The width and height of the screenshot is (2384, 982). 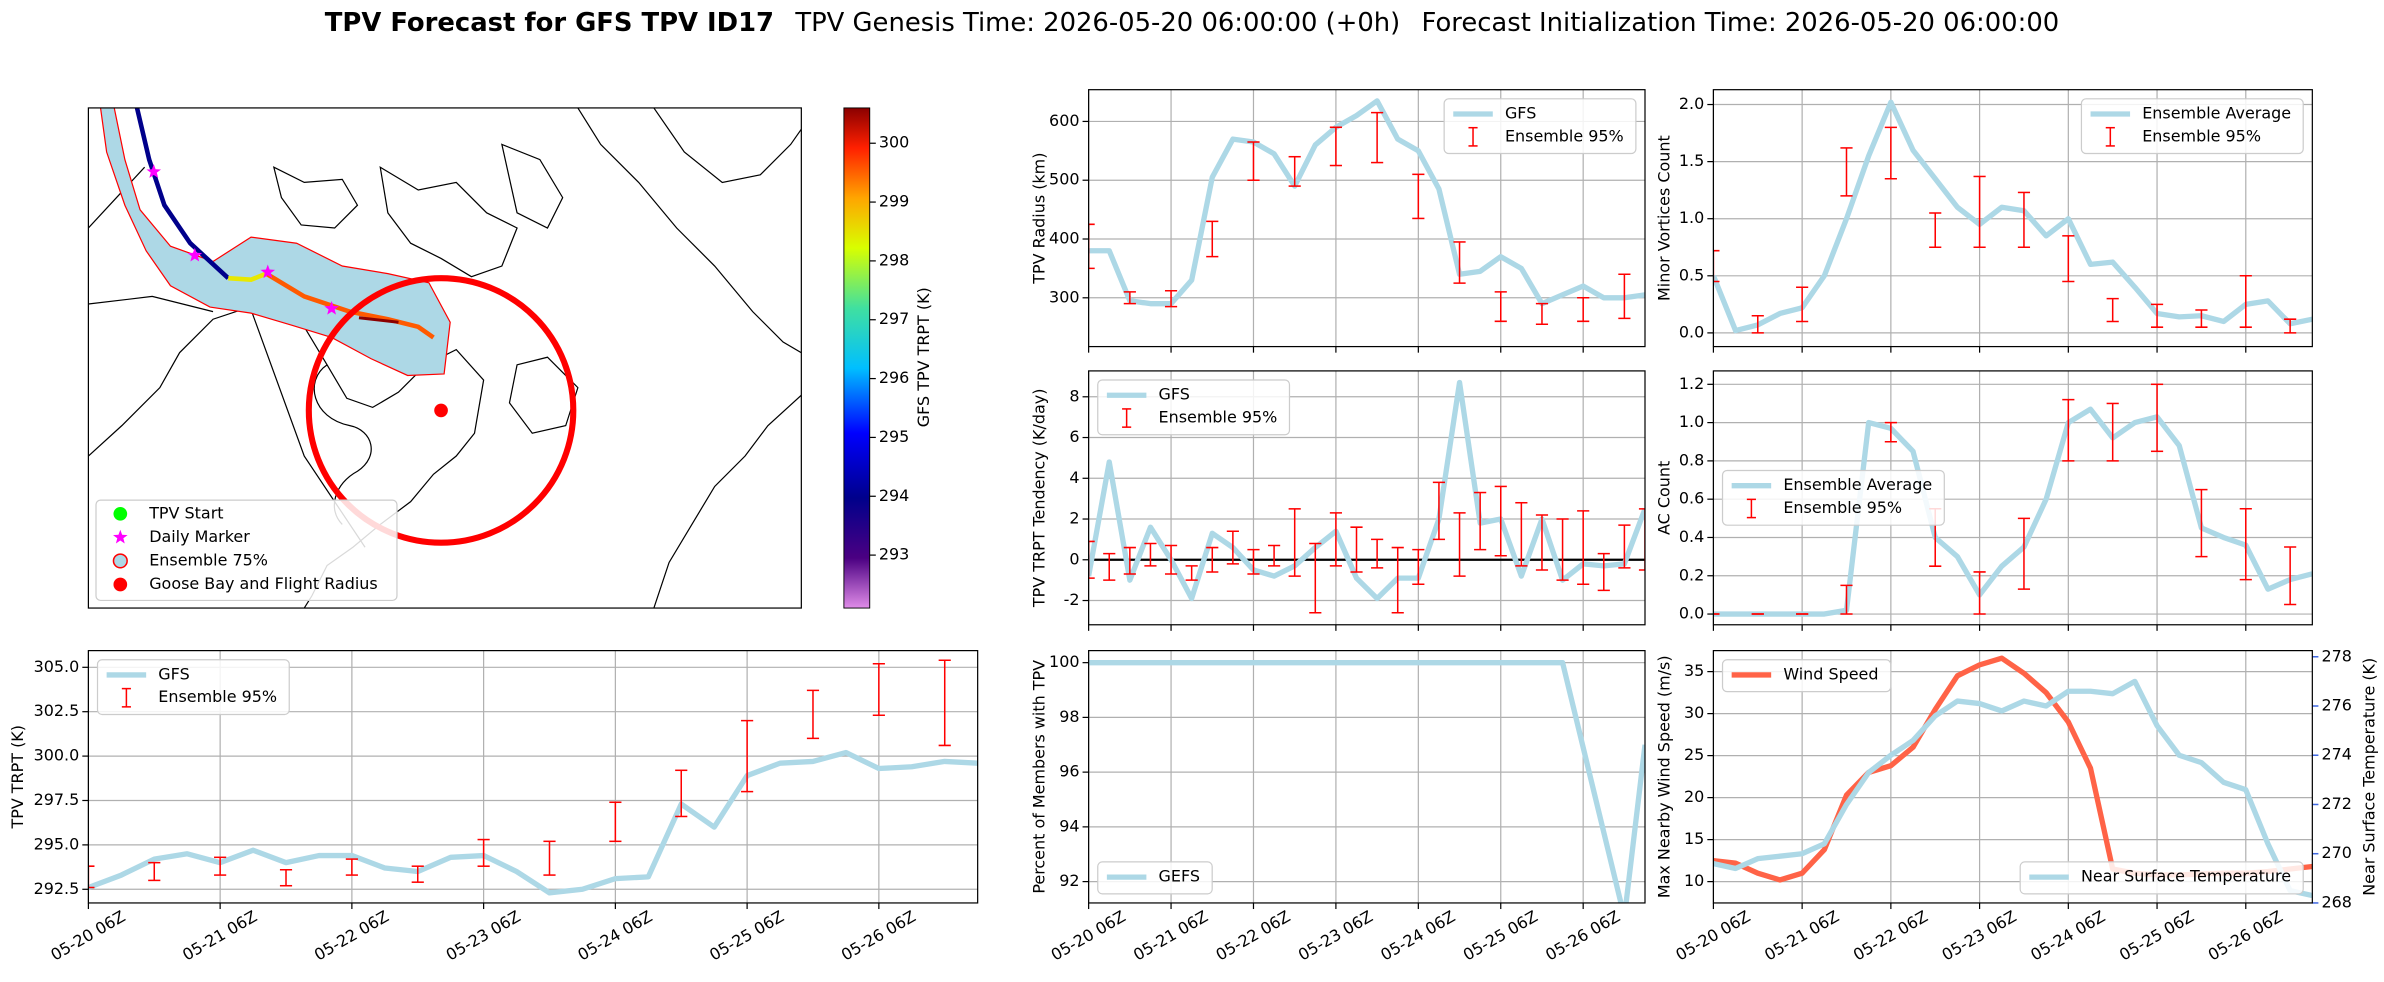 What do you see at coordinates (894, 554) in the screenshot?
I see `colorbar-tick-label: 293` at bounding box center [894, 554].